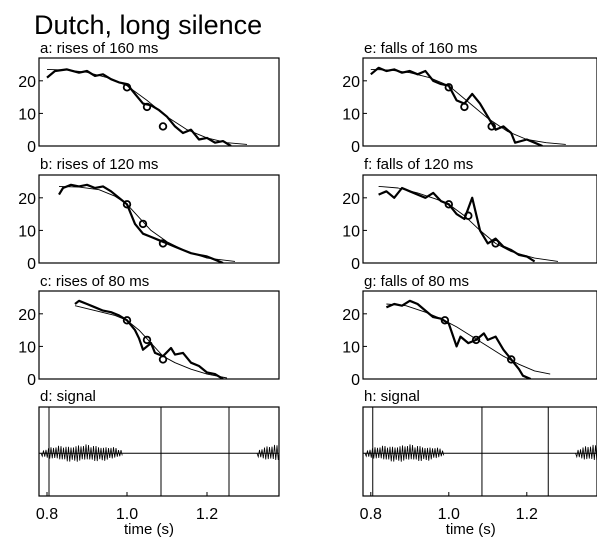 This screenshot has height=538, width=597. I want to click on panel-d-frame, so click(159, 451).